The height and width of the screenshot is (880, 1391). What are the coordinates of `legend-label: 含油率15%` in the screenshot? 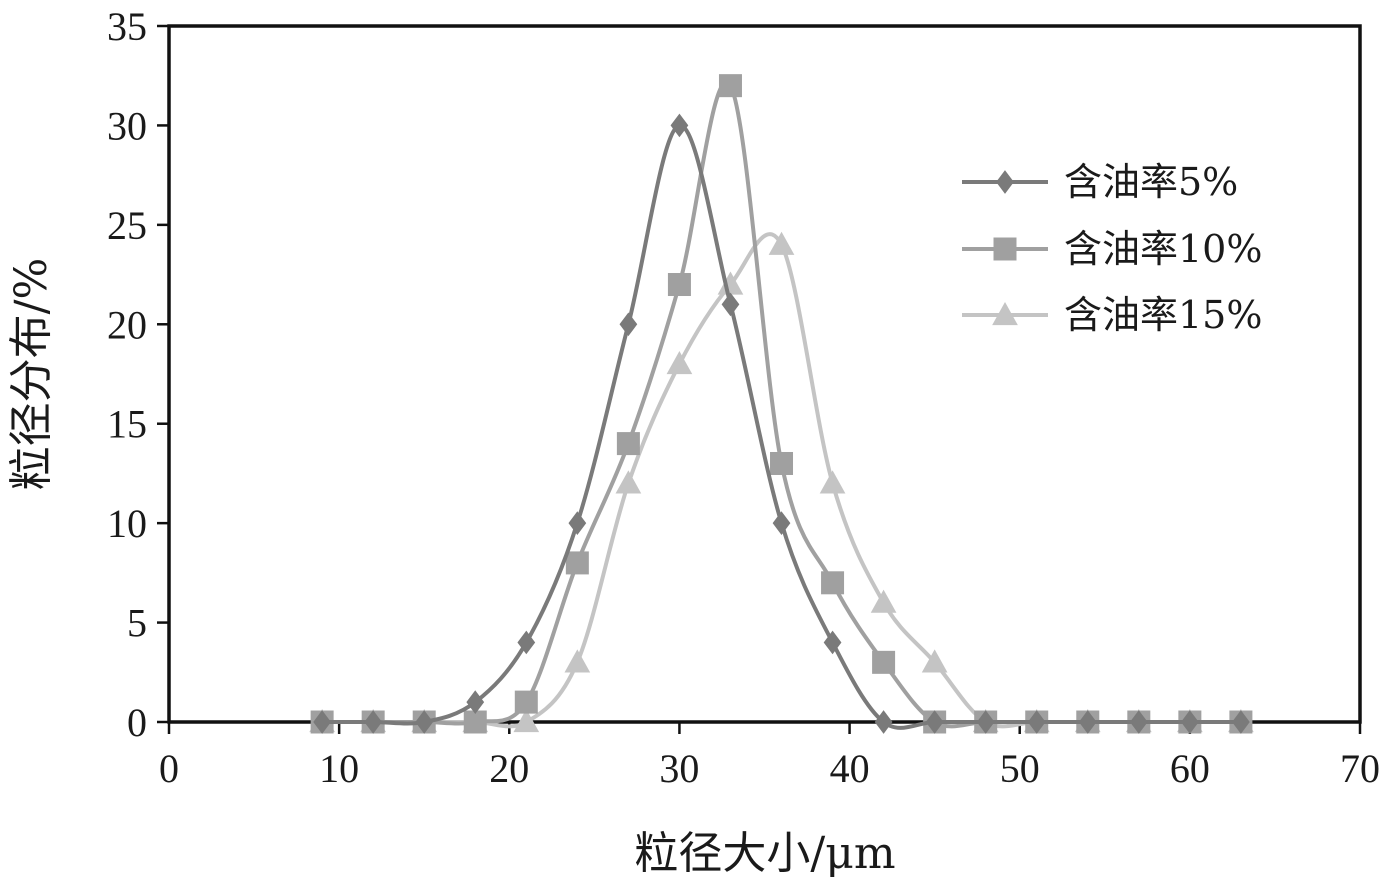 It's located at (1163, 315).